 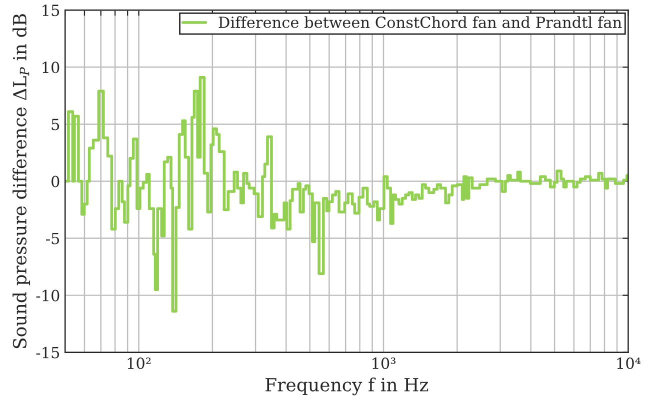 What do you see at coordinates (56, 182) in the screenshot?
I see `y-tick-label: 0` at bounding box center [56, 182].